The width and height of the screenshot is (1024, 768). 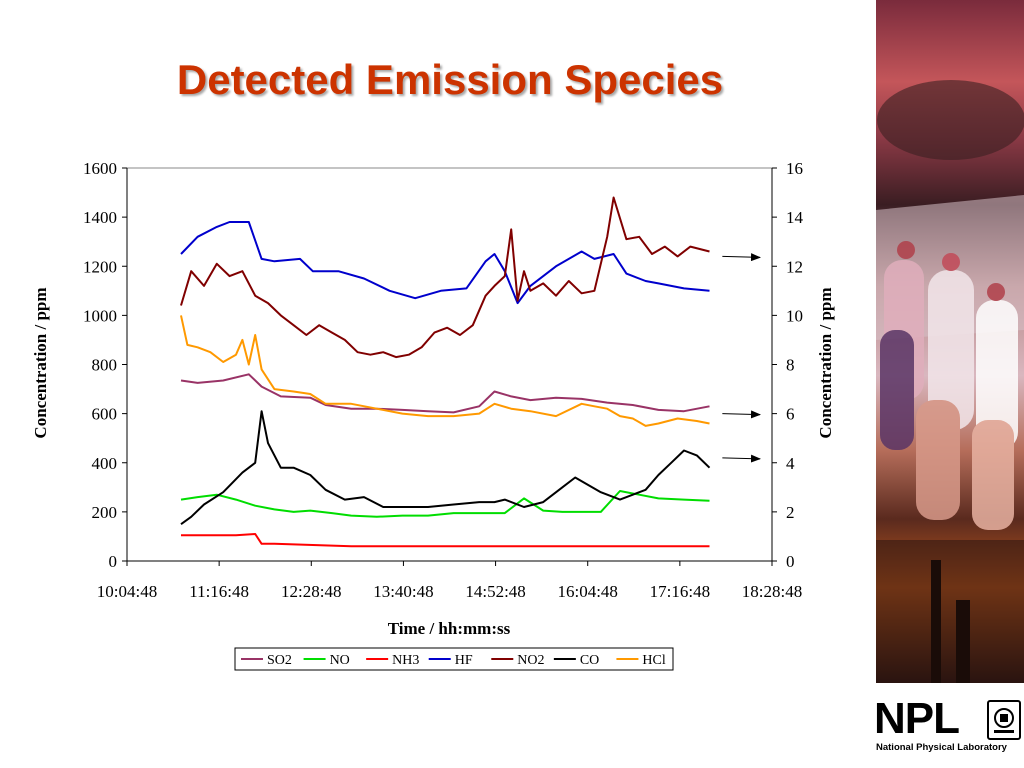 I want to click on npl-logo: NPL National Physical Laboratory, so click(x=949, y=729).